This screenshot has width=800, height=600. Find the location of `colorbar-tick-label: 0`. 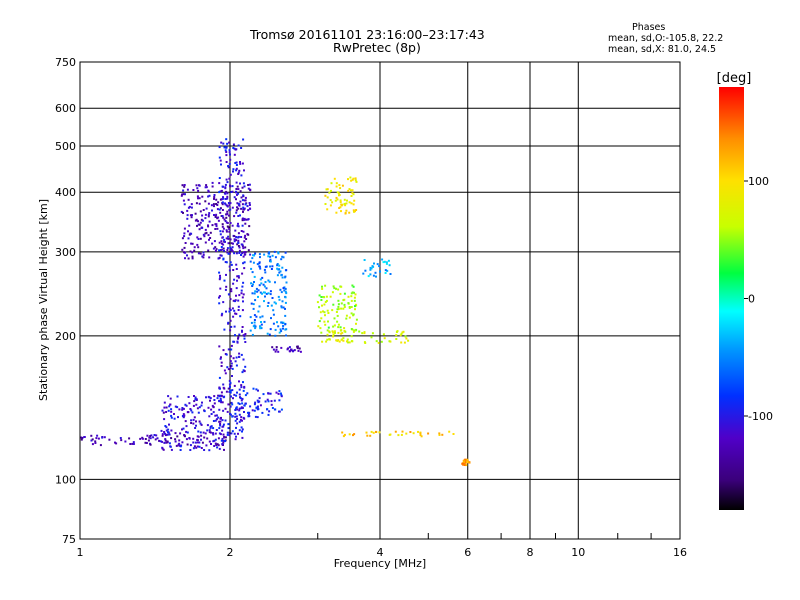

colorbar-tick-label: 0 is located at coordinates (751, 299).